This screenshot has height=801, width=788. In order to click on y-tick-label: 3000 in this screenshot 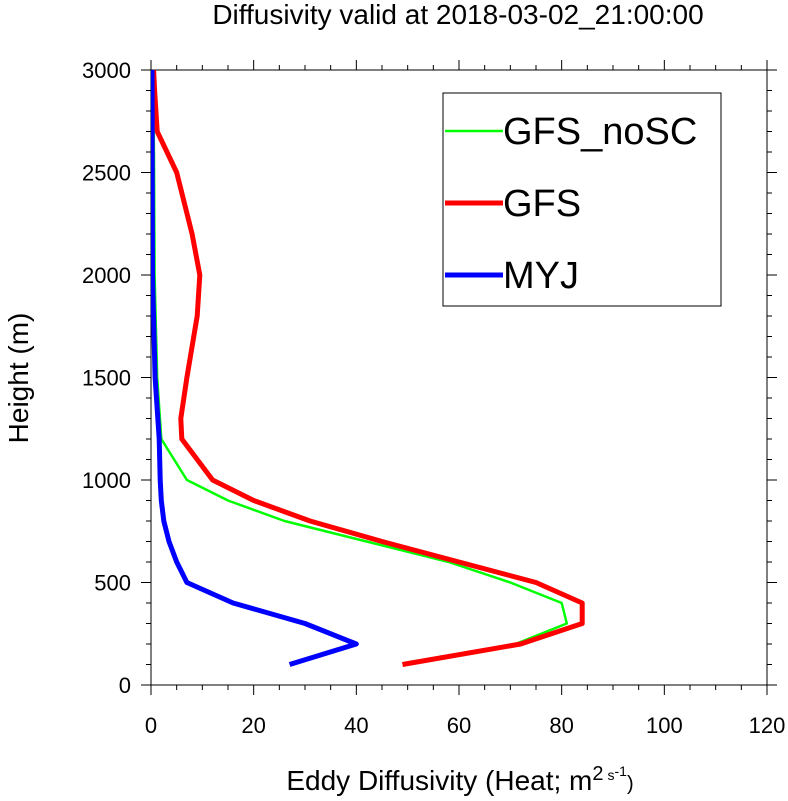, I will do `click(106, 70)`.